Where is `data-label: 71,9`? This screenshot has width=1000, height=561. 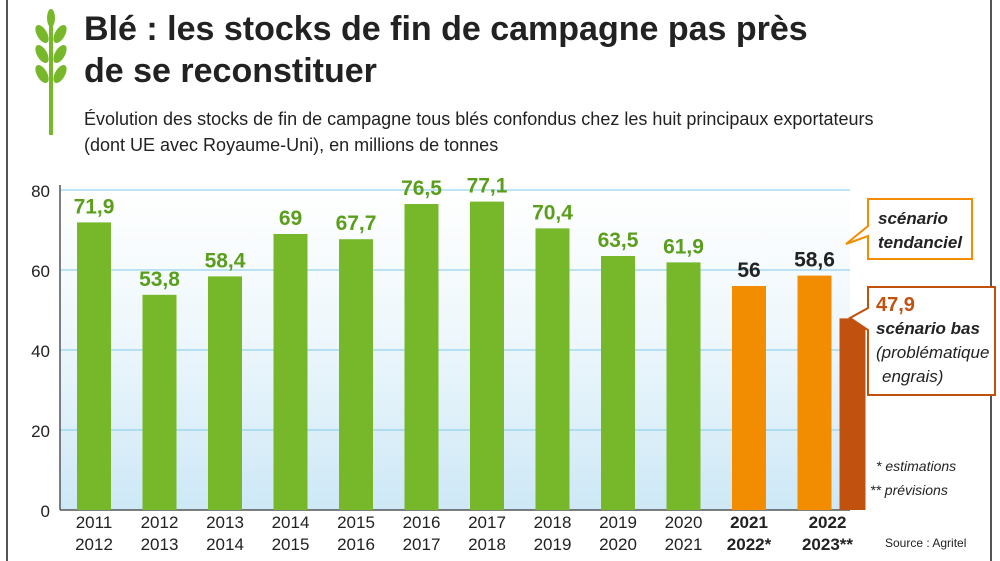
data-label: 71,9 is located at coordinates (94, 206).